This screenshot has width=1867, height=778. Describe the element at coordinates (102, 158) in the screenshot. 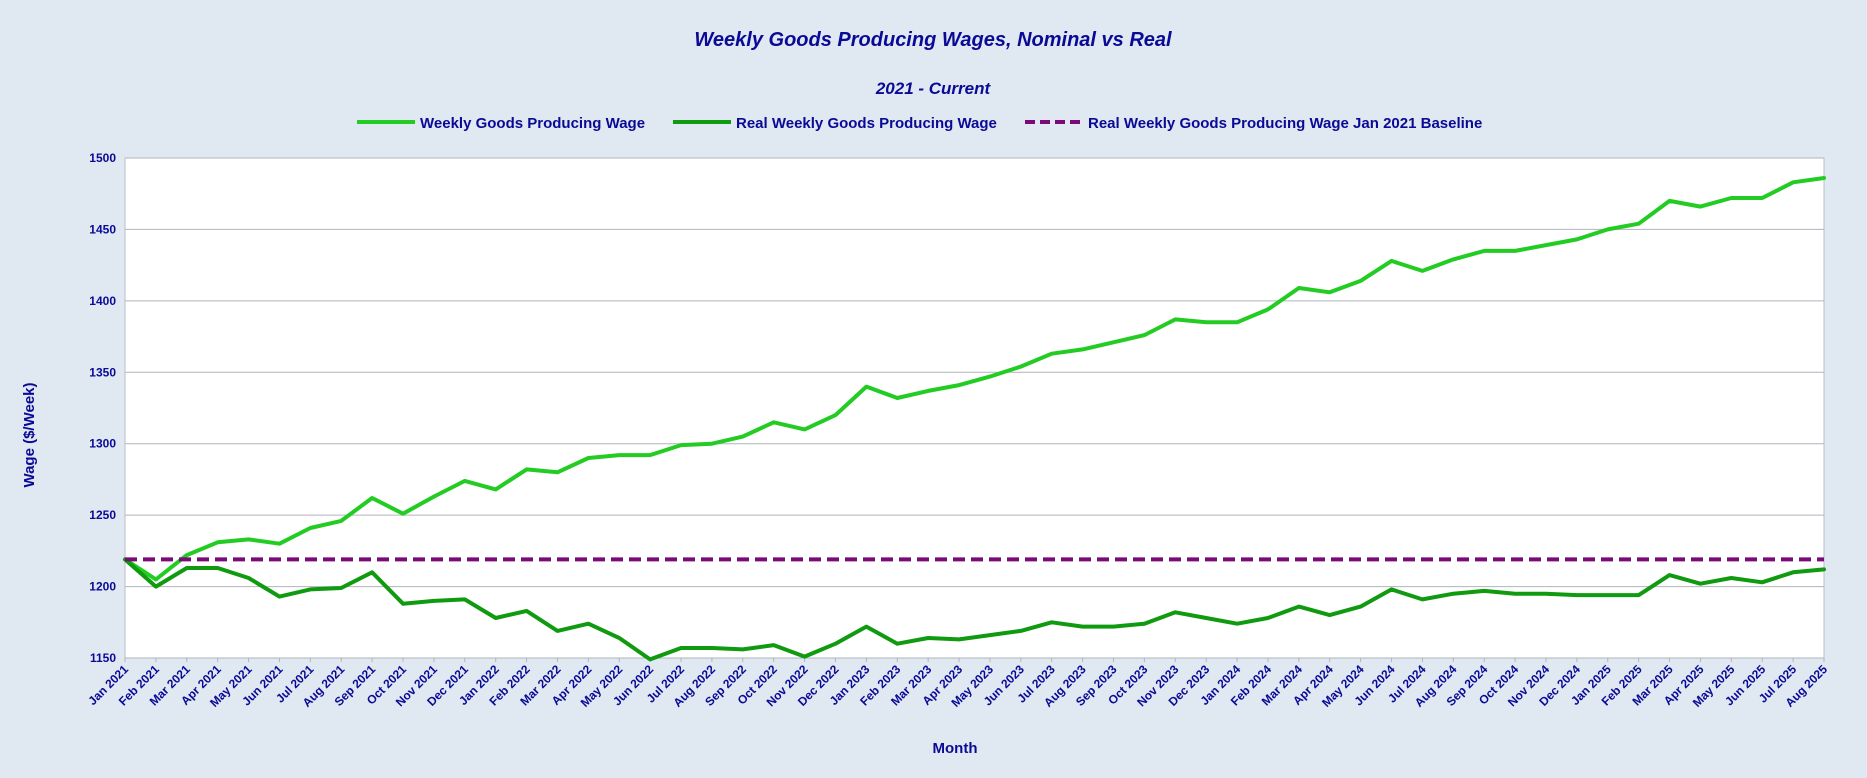

I see `y-tick-label: 1500` at that location.